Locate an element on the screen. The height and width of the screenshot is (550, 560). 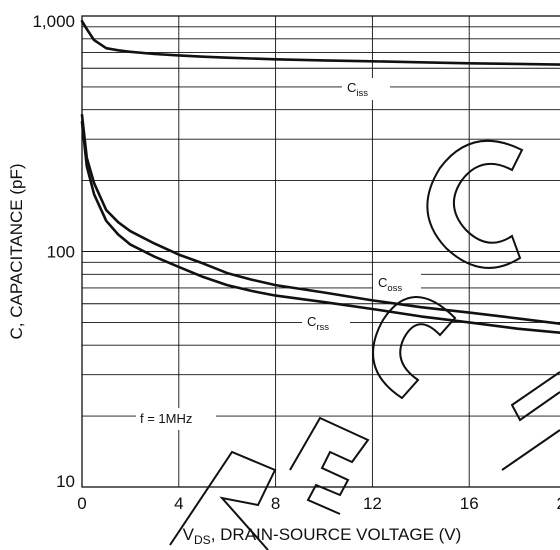
y-tick-label: 10 is located at coordinates (65, 481).